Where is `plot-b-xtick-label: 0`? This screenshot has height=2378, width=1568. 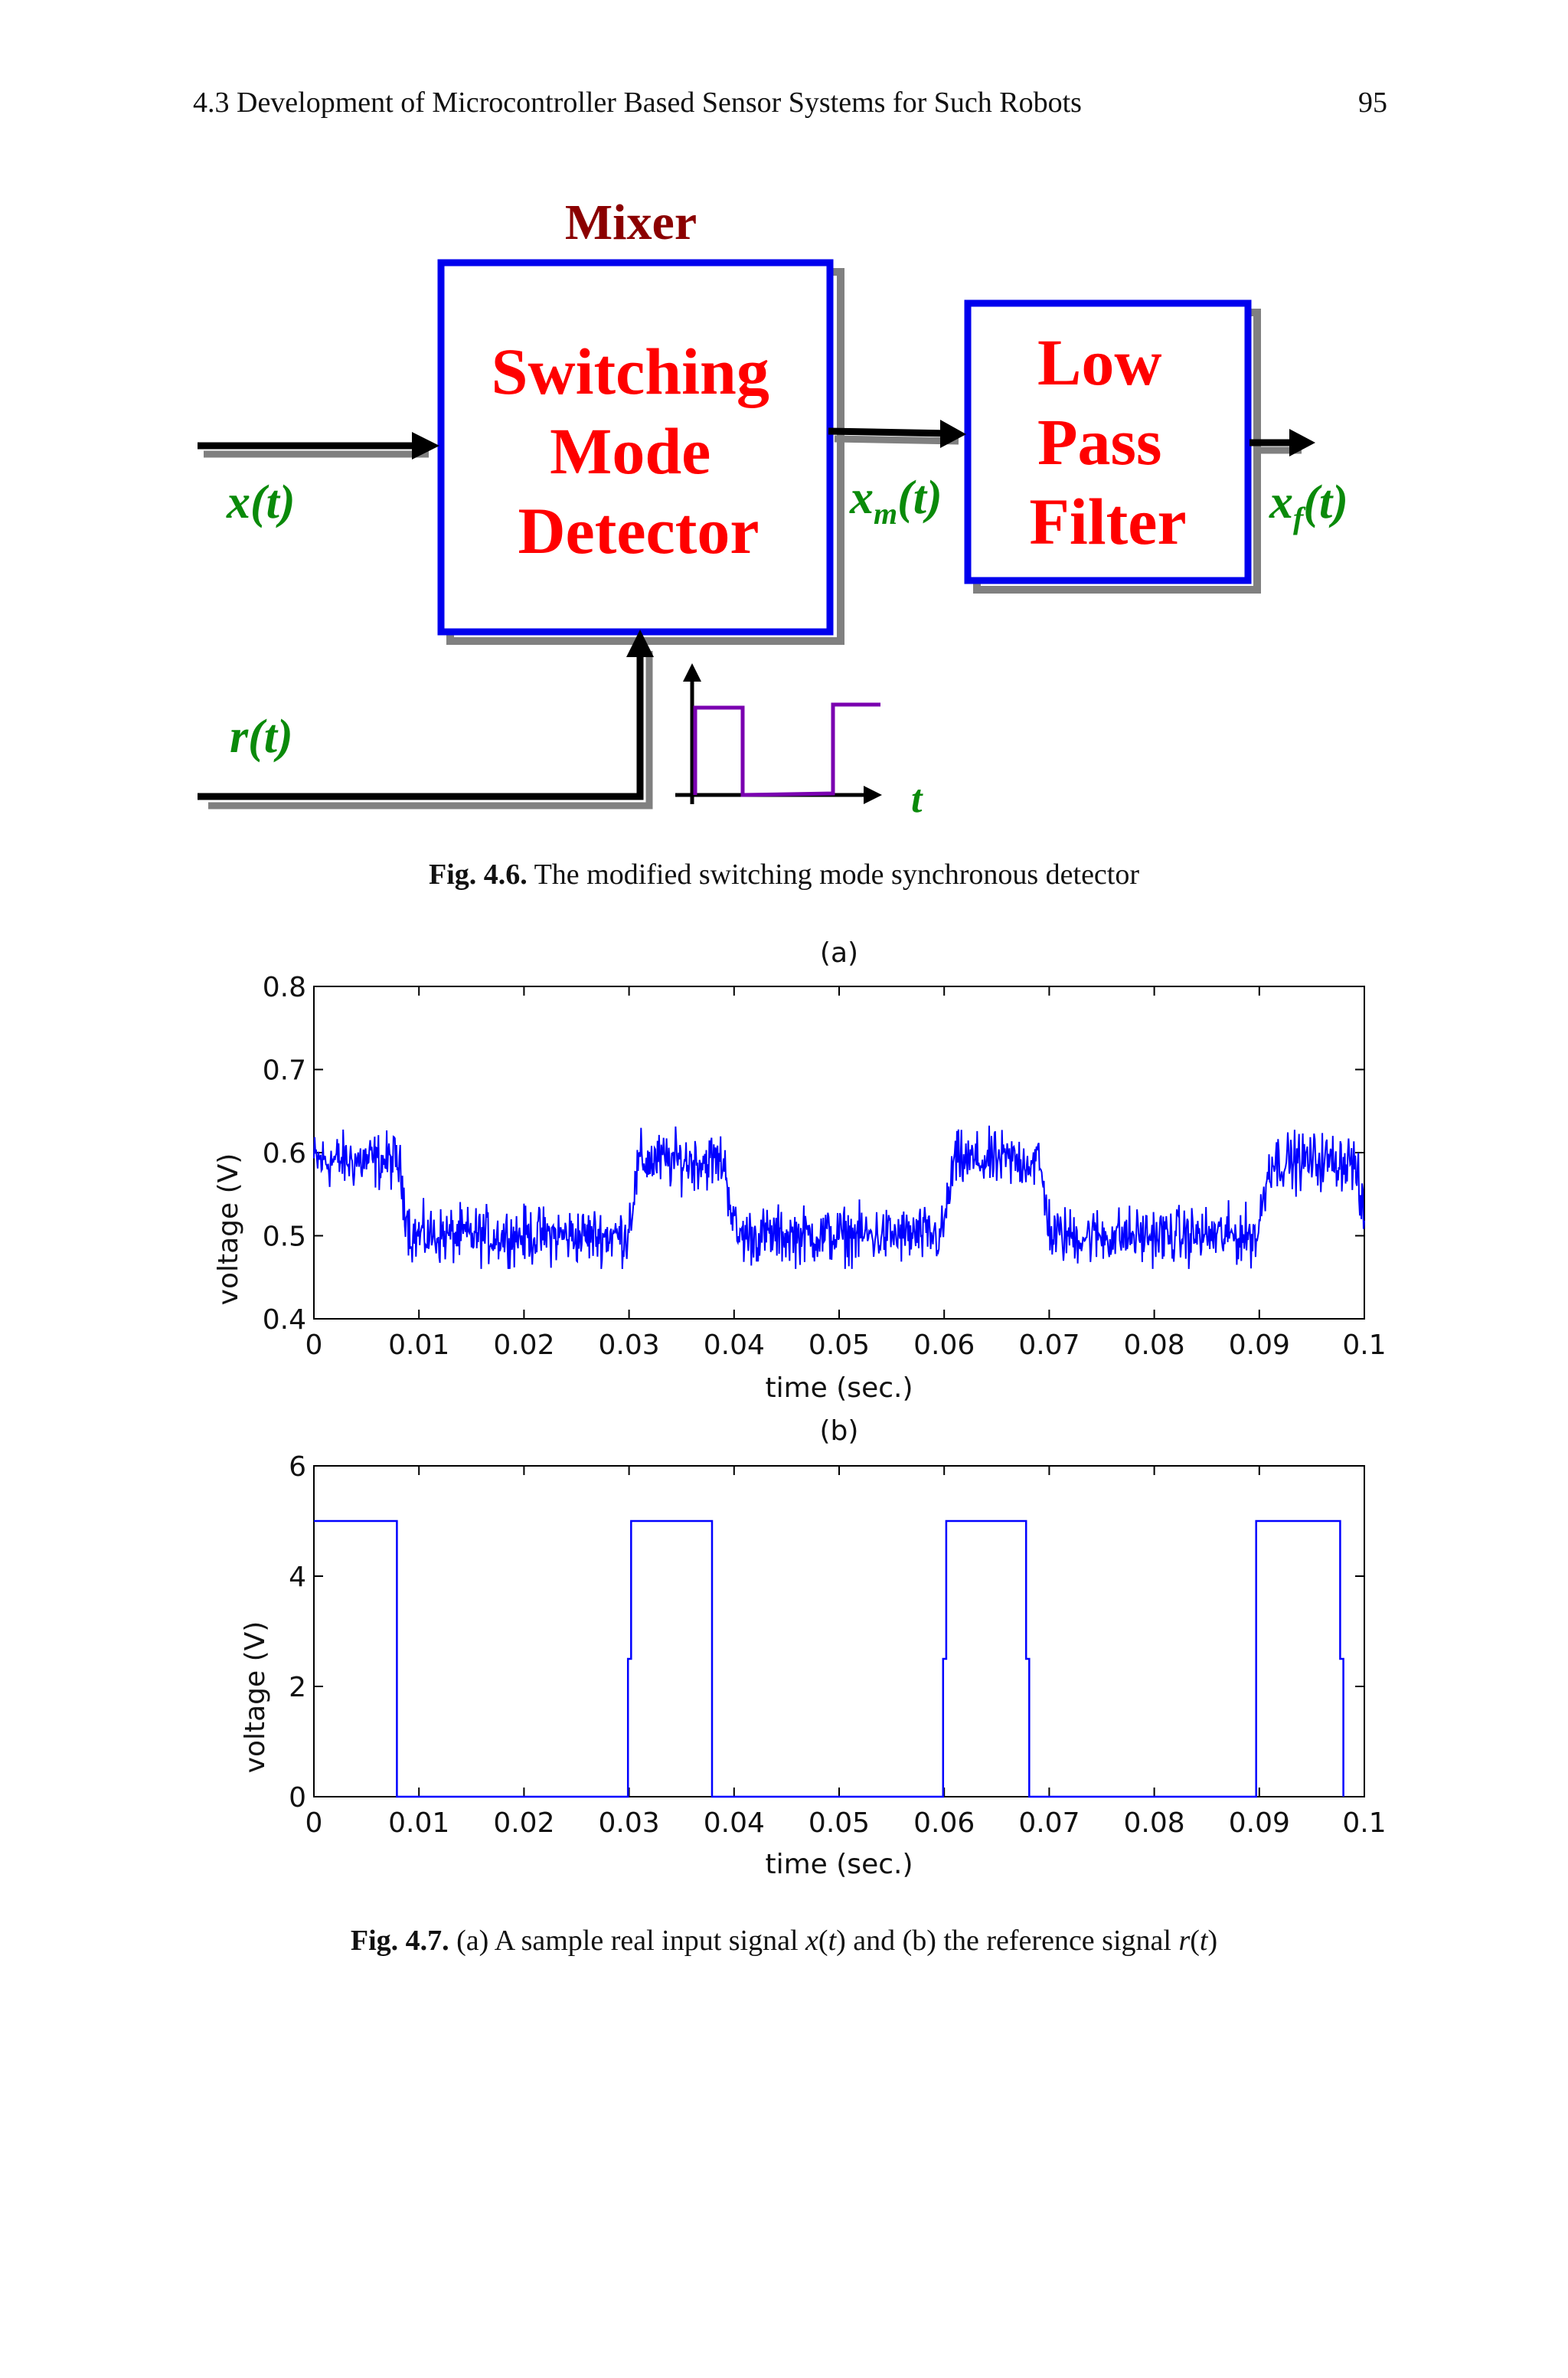 plot-b-xtick-label: 0 is located at coordinates (314, 1823).